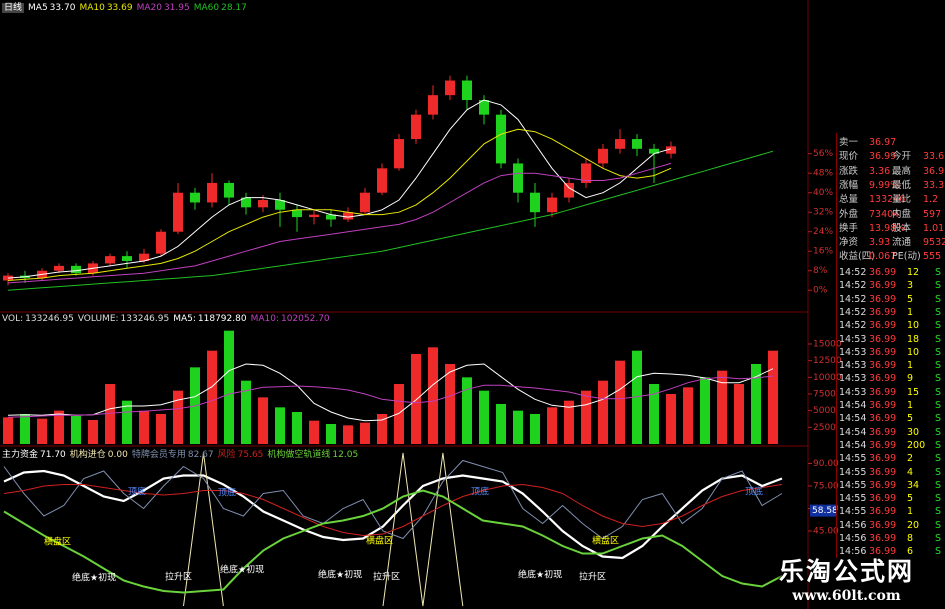 This screenshot has height=609, width=945. I want to click on quote-cell: 量比, so click(902, 200).